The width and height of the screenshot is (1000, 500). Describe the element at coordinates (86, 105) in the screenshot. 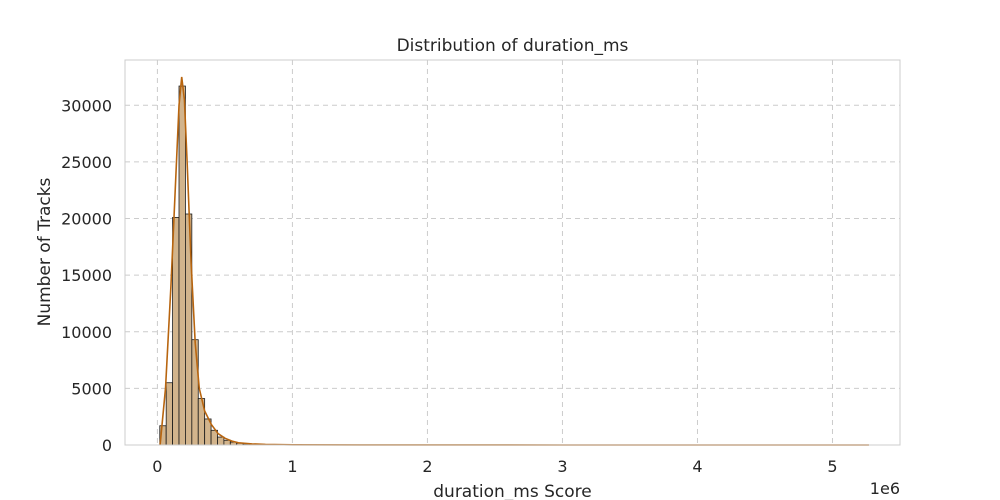

I see `y-tick-label: 30000` at that location.